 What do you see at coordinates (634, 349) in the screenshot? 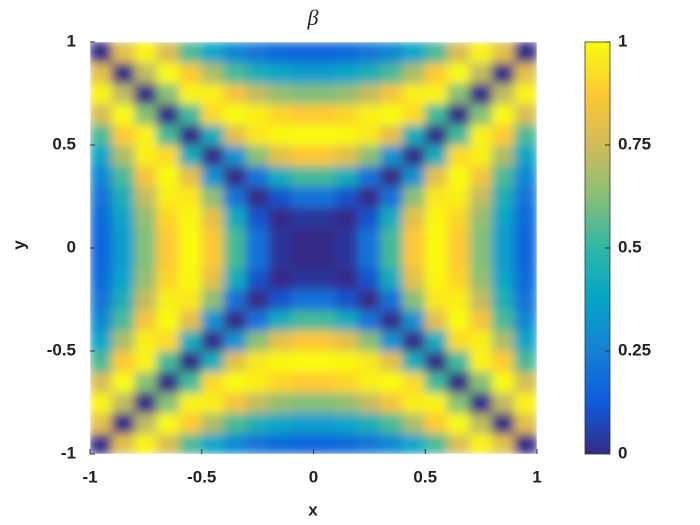
I see `colorbar-tick-label: 0.25` at bounding box center [634, 349].